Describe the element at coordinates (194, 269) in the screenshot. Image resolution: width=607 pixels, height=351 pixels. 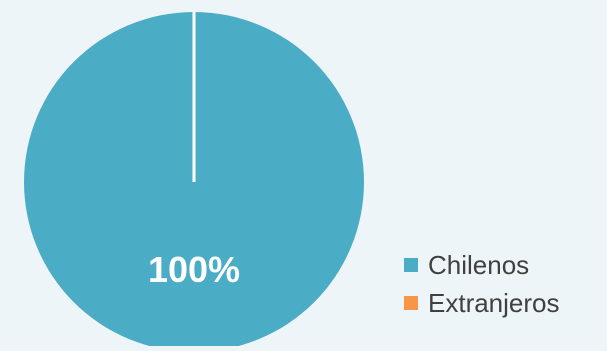
I see `data-label-chilenos: 100%` at that location.